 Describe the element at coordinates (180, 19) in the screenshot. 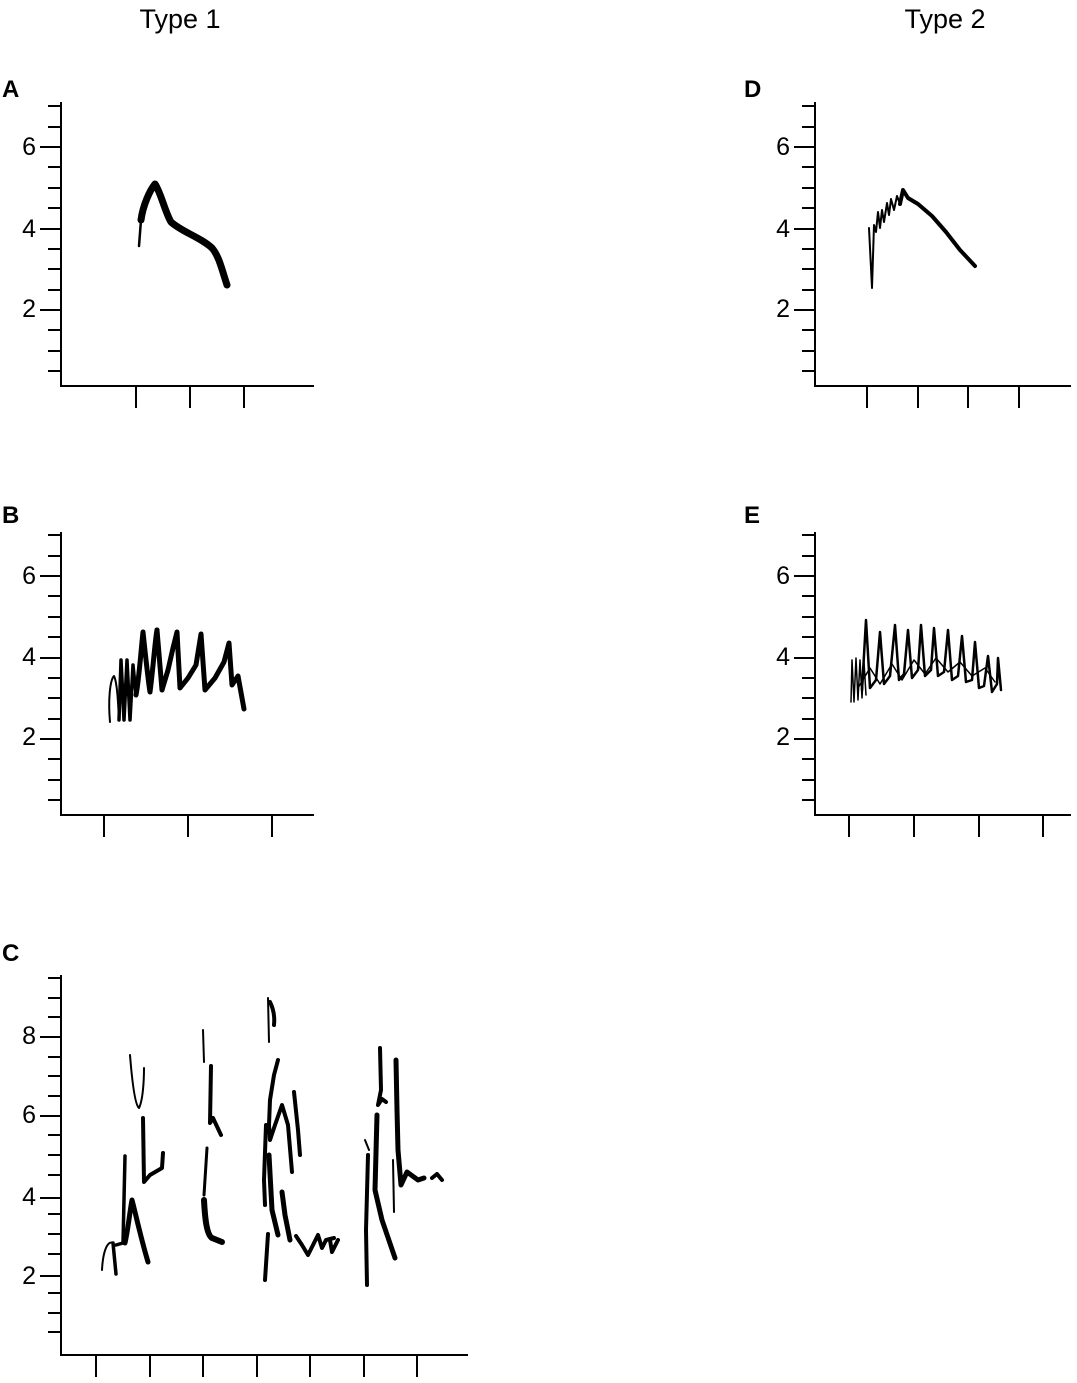

I see `column-title-type1: Type 1` at that location.